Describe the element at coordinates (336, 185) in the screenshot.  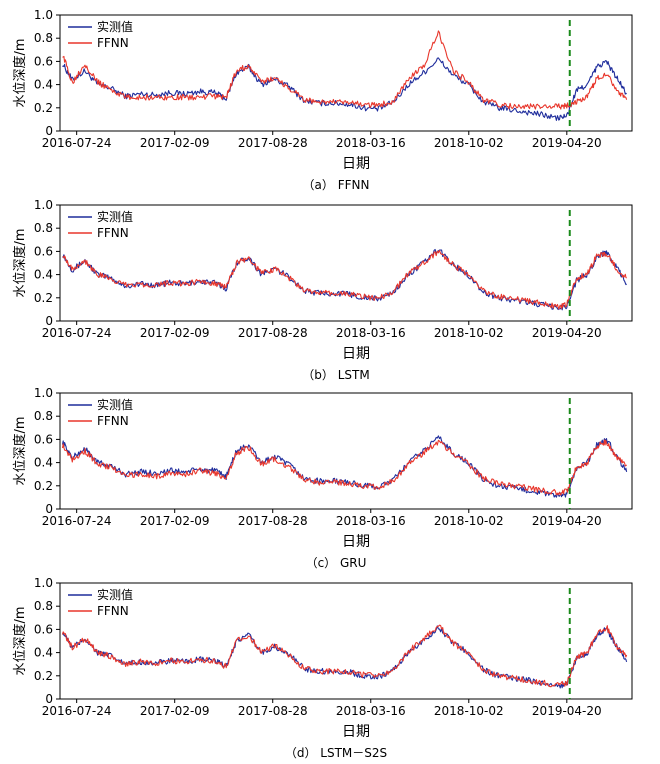
I see `chart-caption: （a） FFNN` at that location.